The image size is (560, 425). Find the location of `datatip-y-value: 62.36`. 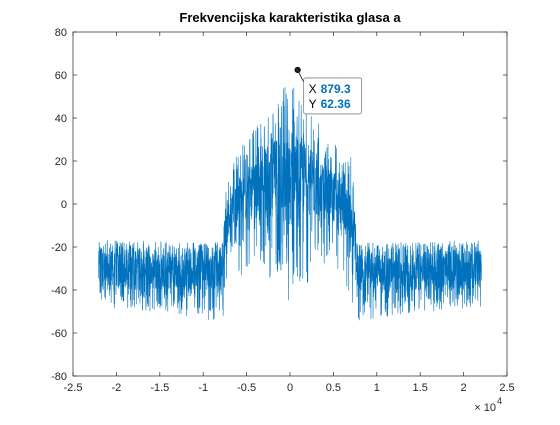

datatip-y-value: 62.36 is located at coordinates (336, 104).